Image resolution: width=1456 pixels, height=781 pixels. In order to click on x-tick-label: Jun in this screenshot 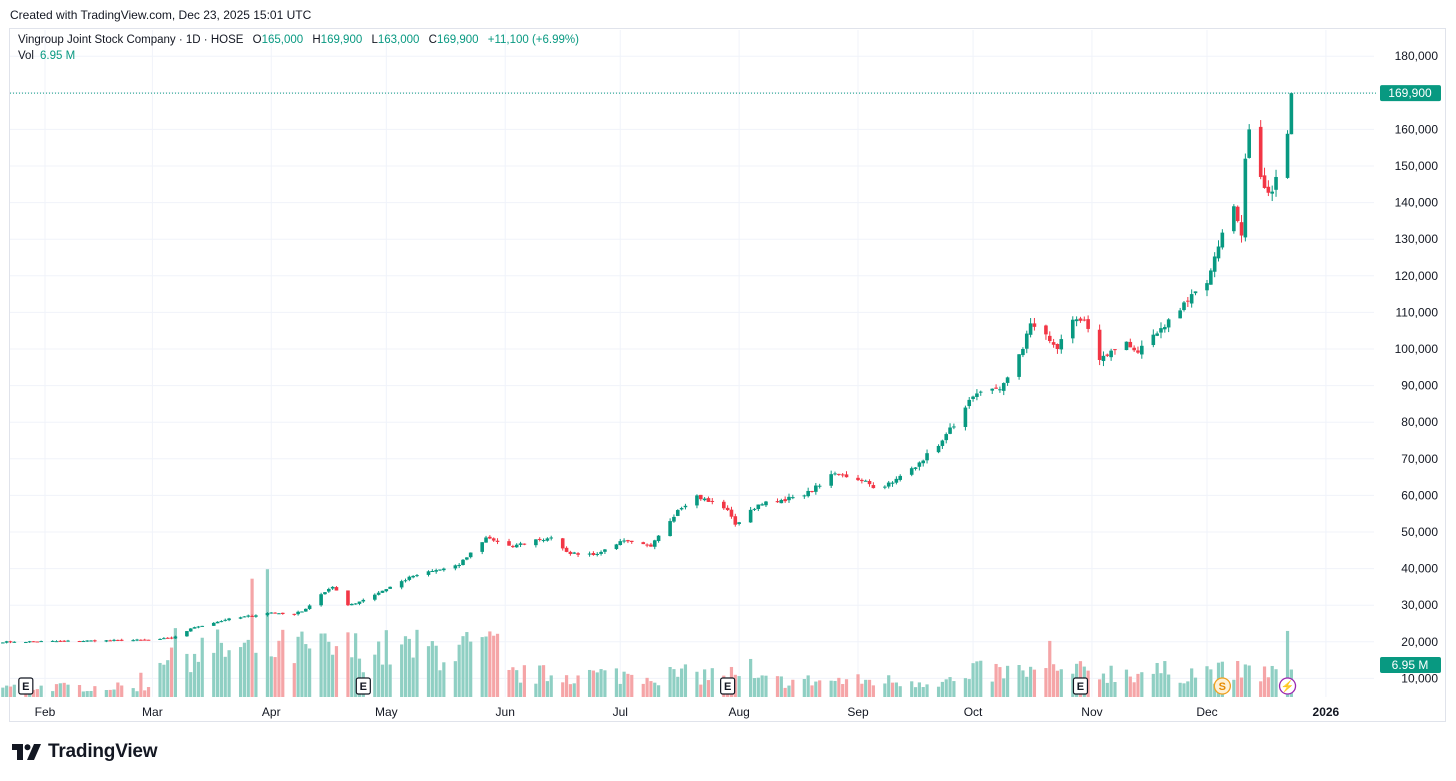, I will do `click(505, 712)`.